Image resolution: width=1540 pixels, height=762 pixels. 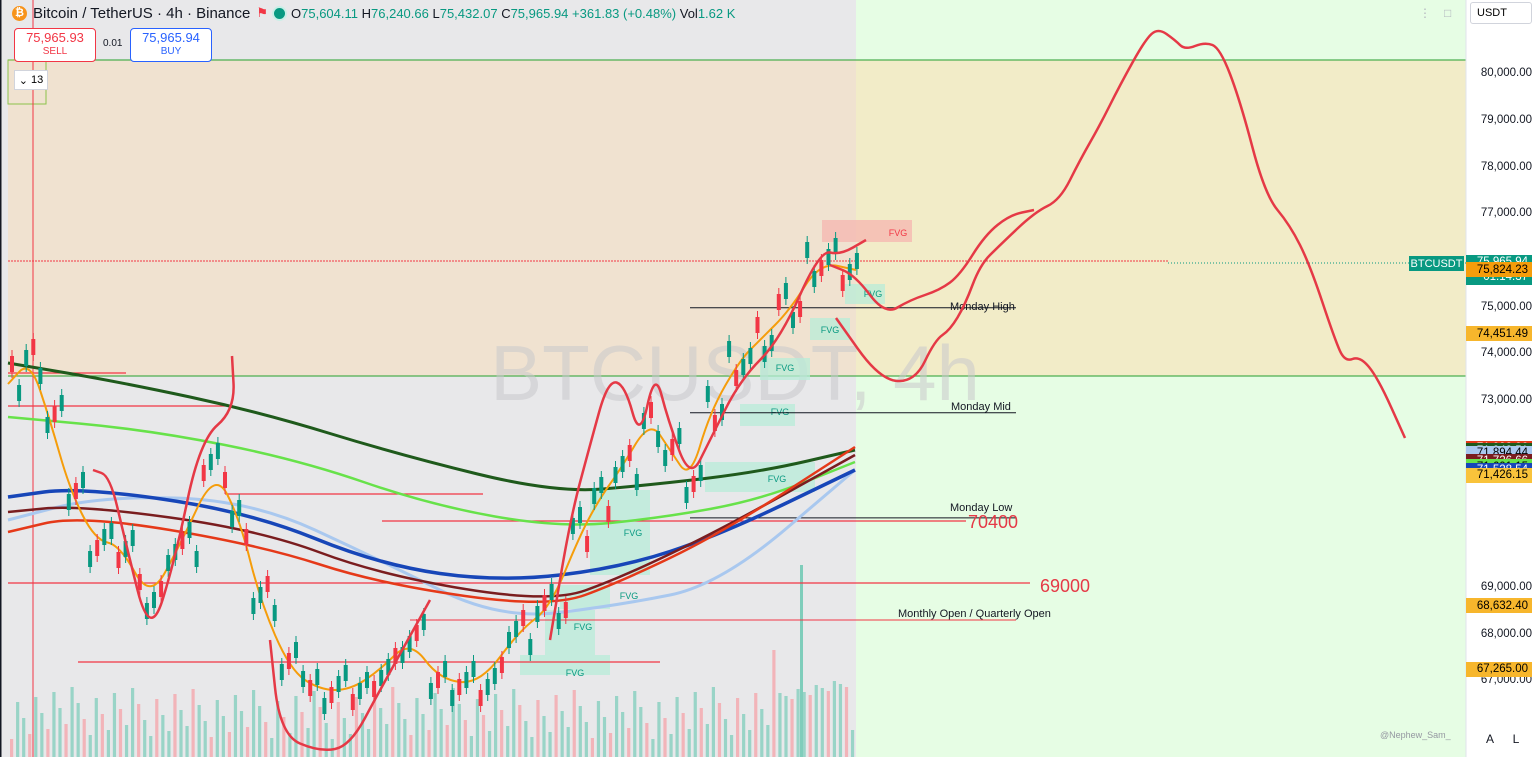 I want to click on more-icon: ⋮, so click(x=1425, y=13).